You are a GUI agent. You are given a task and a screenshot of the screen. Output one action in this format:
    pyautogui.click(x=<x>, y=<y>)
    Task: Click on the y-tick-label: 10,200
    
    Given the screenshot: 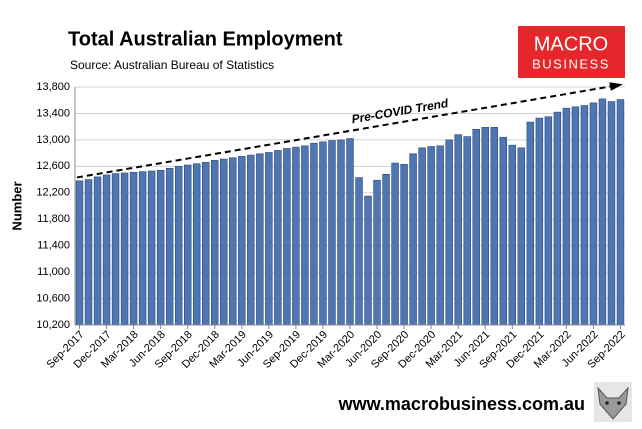 What is the action you would take?
    pyautogui.click(x=53, y=325)
    